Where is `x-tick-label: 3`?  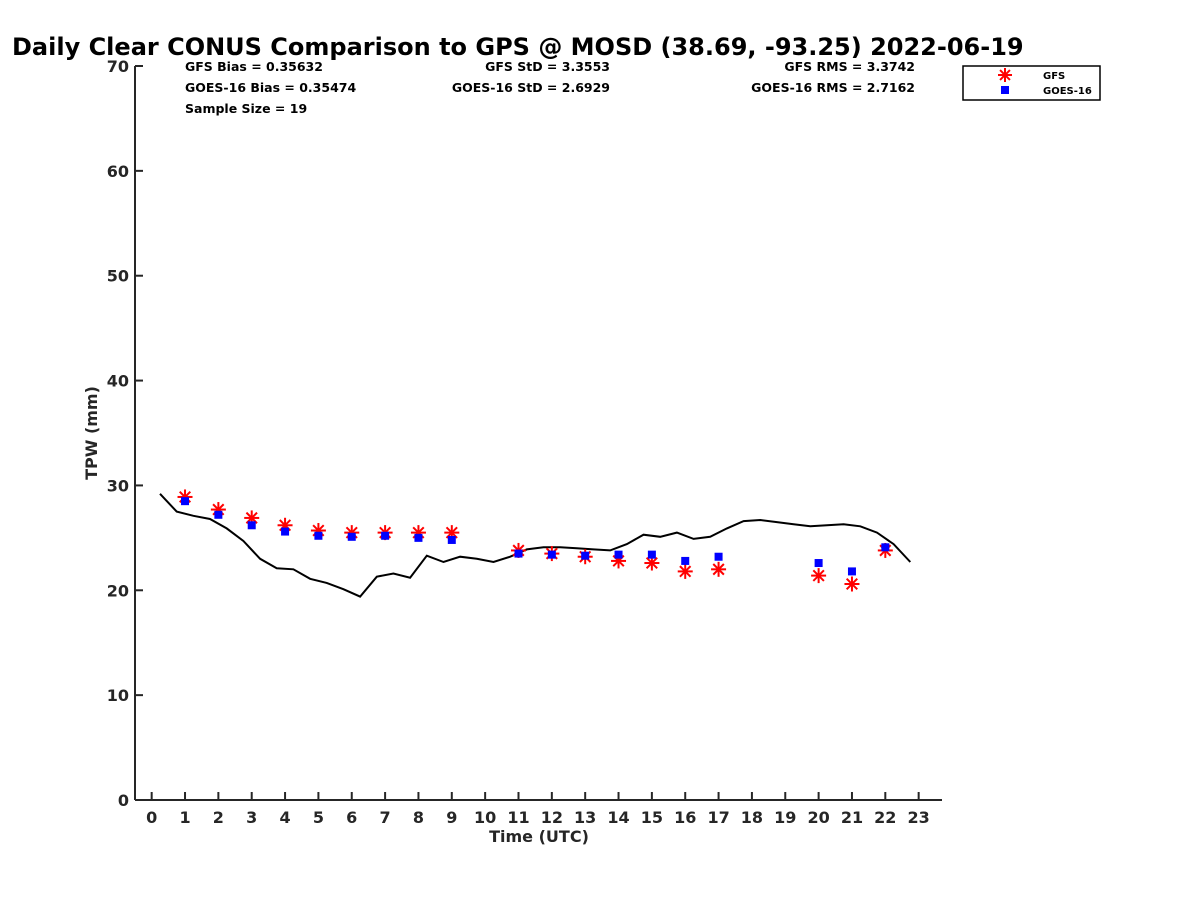
x-tick-label: 3 is located at coordinates (251, 817).